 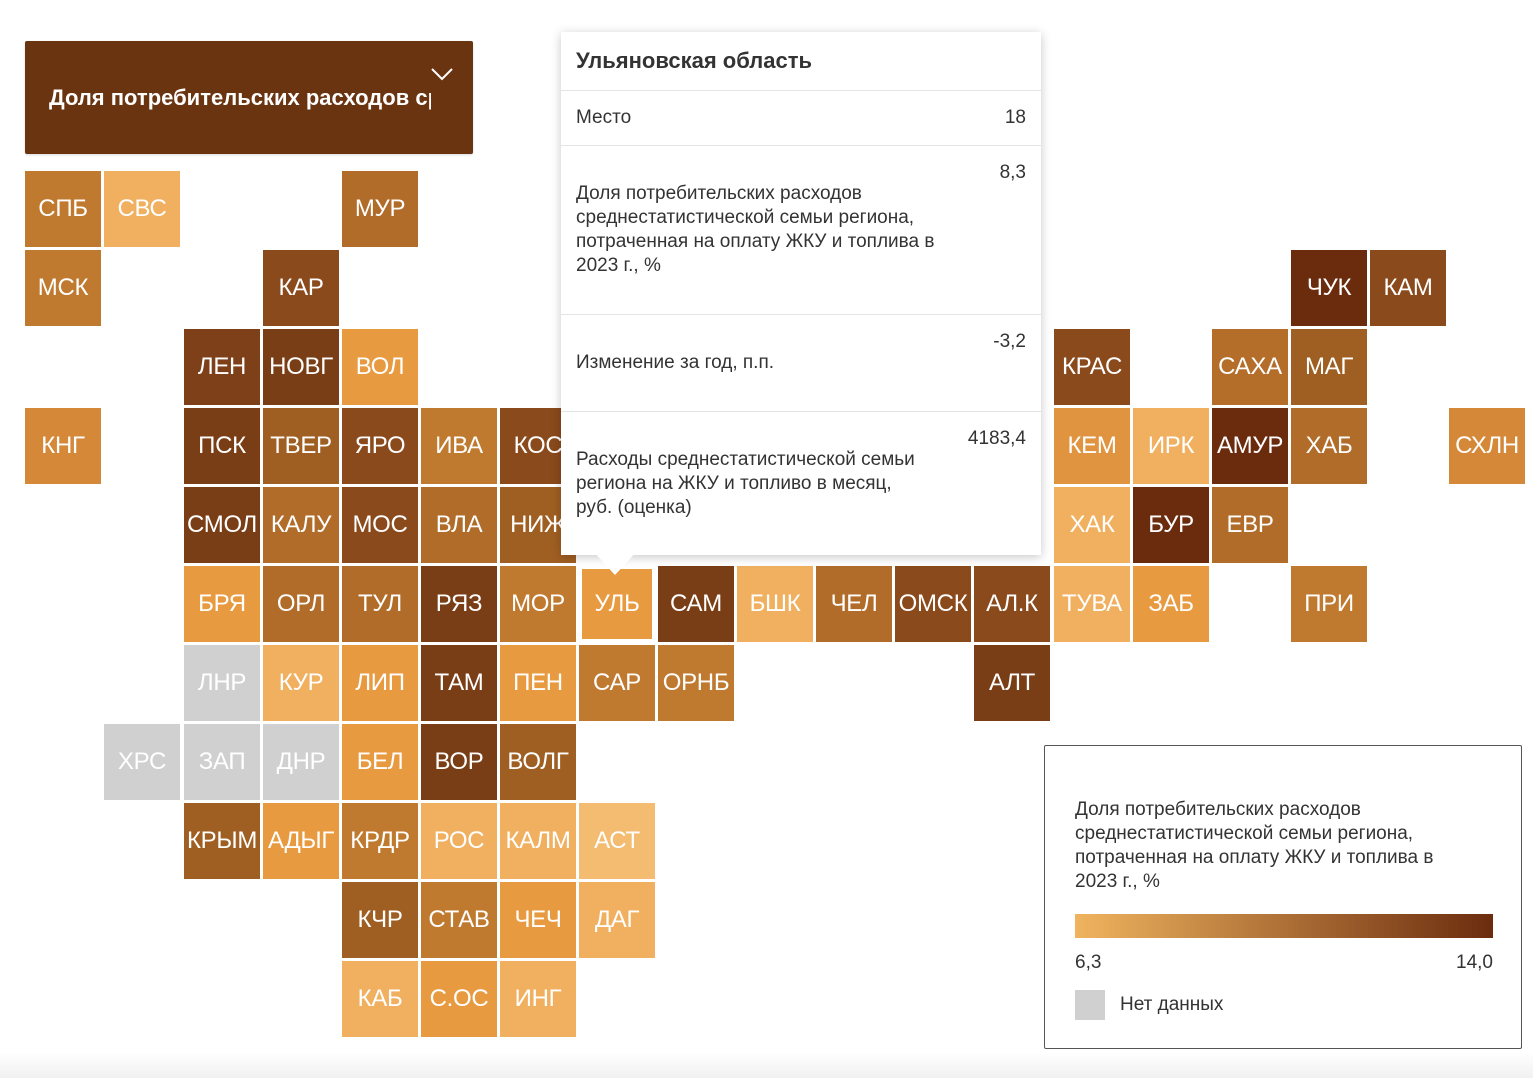 What do you see at coordinates (1009, 341) in the screenshot?
I see `tooltip-change-value: -3,2` at bounding box center [1009, 341].